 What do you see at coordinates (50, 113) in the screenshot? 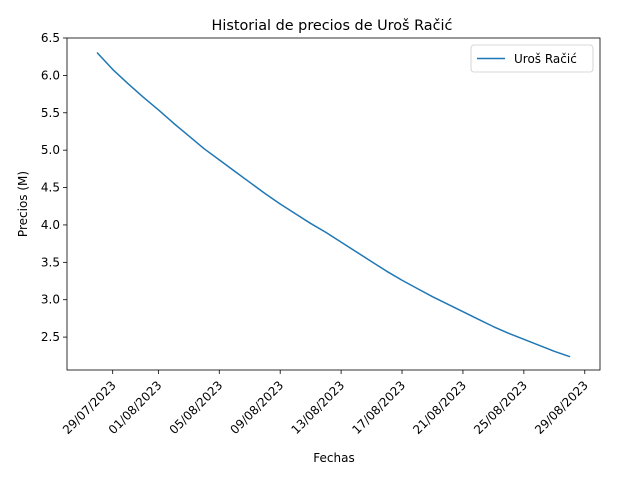
I see `y-tick-label: 5.5` at bounding box center [50, 113].